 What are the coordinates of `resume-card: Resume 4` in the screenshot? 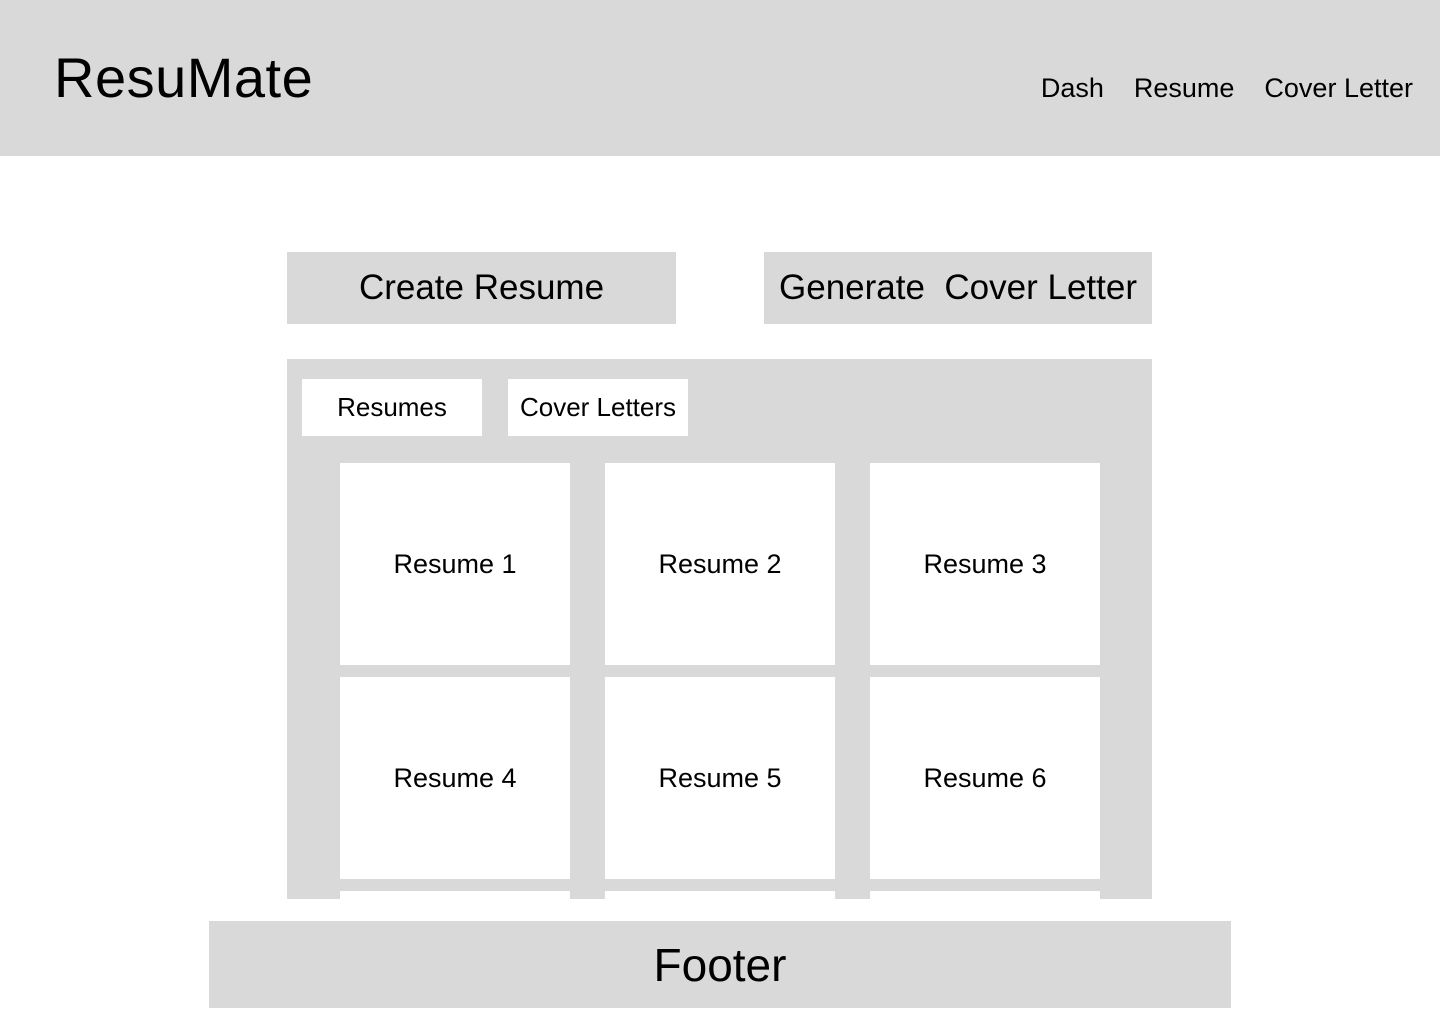 It's located at (455, 778).